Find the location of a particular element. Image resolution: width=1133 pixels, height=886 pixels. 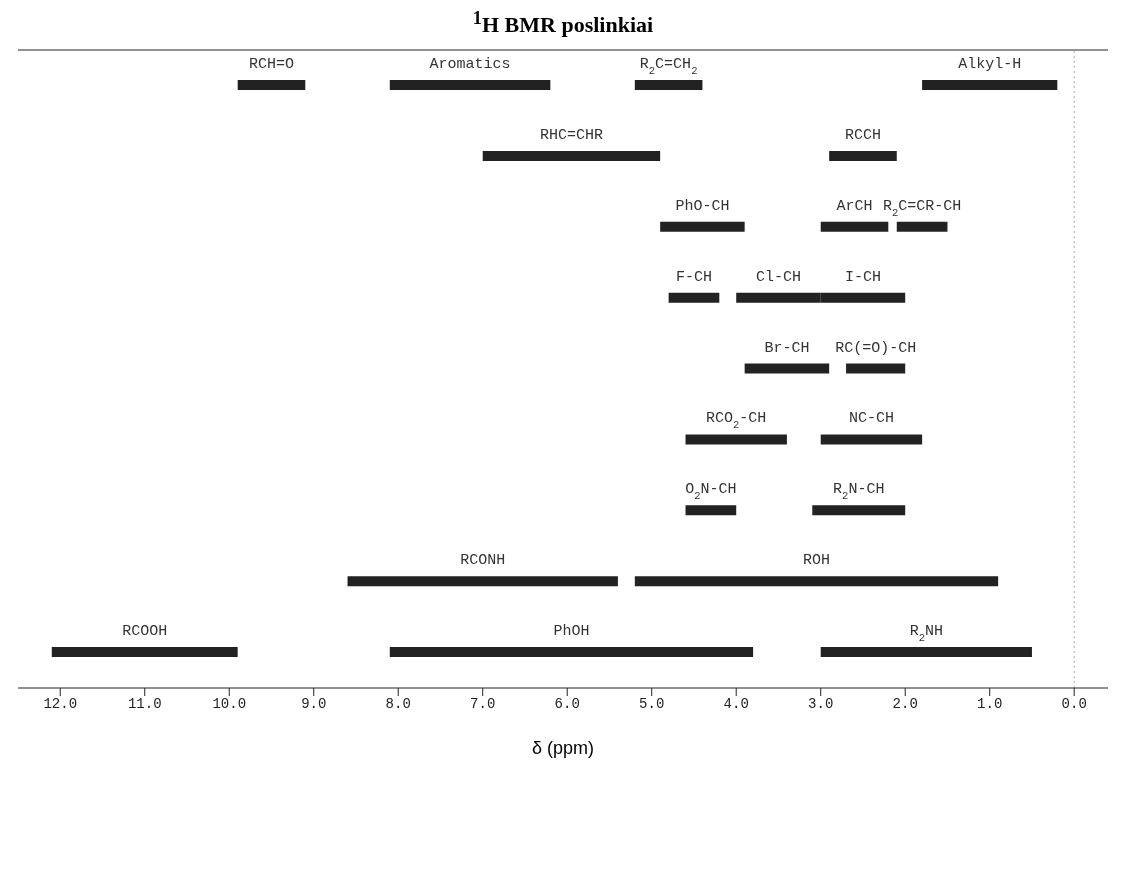

x-tick-label: 7.0 is located at coordinates (483, 704).